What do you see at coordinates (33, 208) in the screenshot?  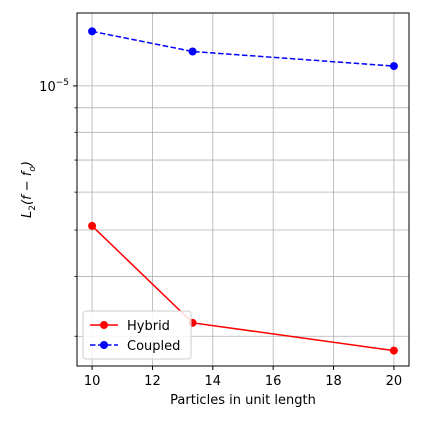 I see `y-label-sub-2: 2` at bounding box center [33, 208].